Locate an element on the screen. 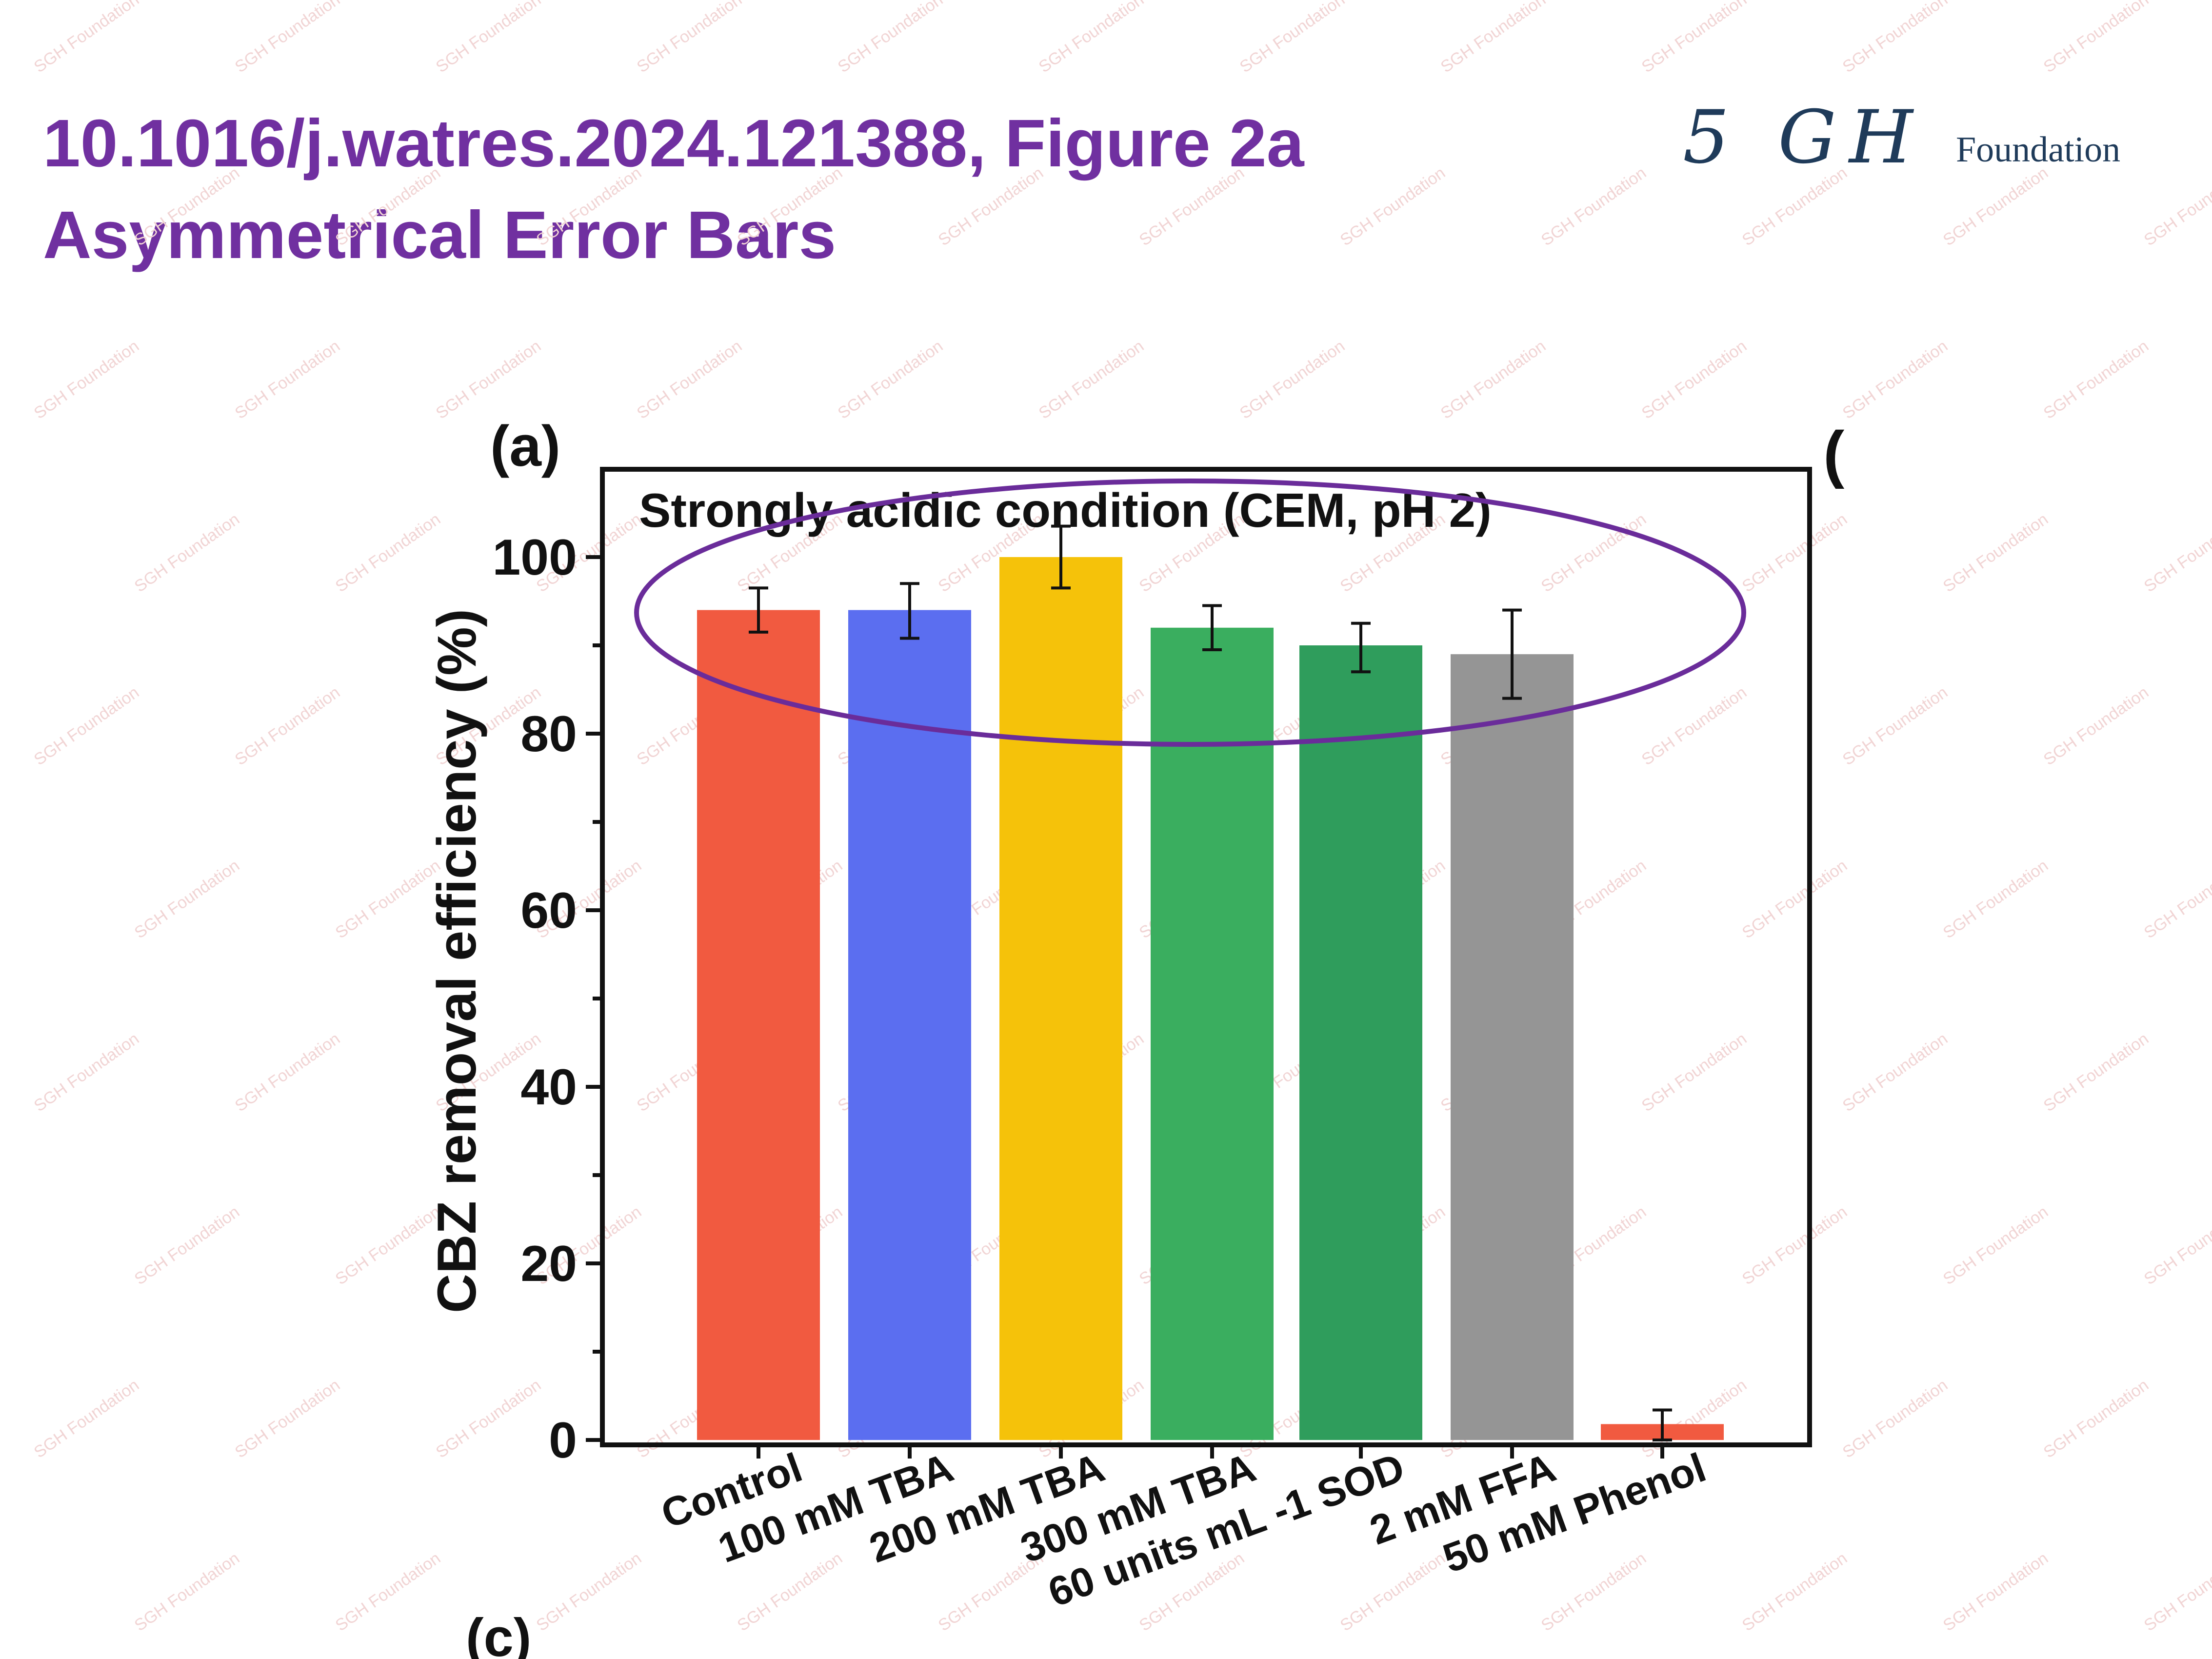 This screenshot has width=2212, height=1659. logo-text: Foundation is located at coordinates (2039, 150).